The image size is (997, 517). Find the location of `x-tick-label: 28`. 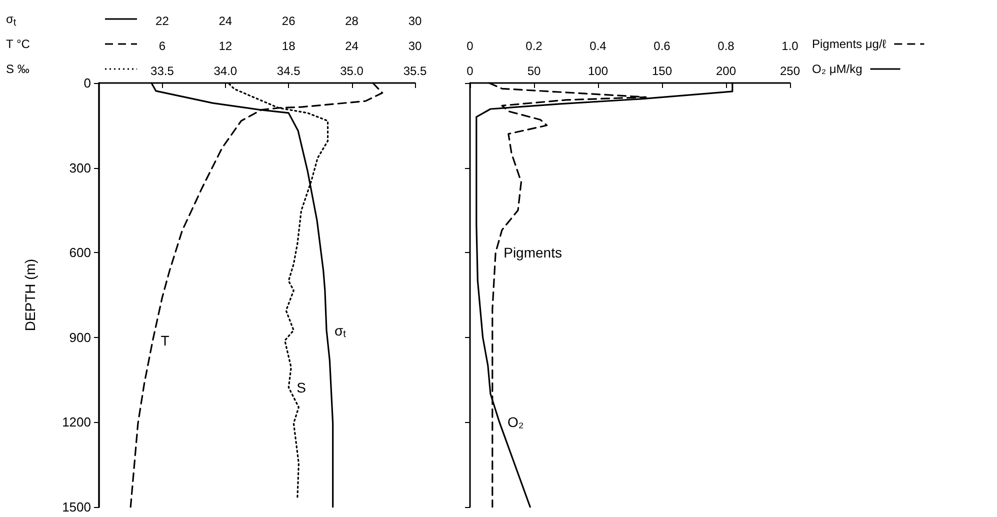

x-tick-label: 28 is located at coordinates (352, 21).